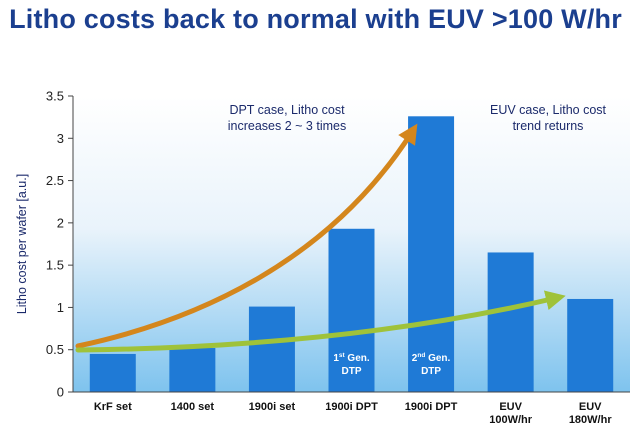  What do you see at coordinates (113, 407) in the screenshot?
I see `category-label: KrF set` at bounding box center [113, 407].